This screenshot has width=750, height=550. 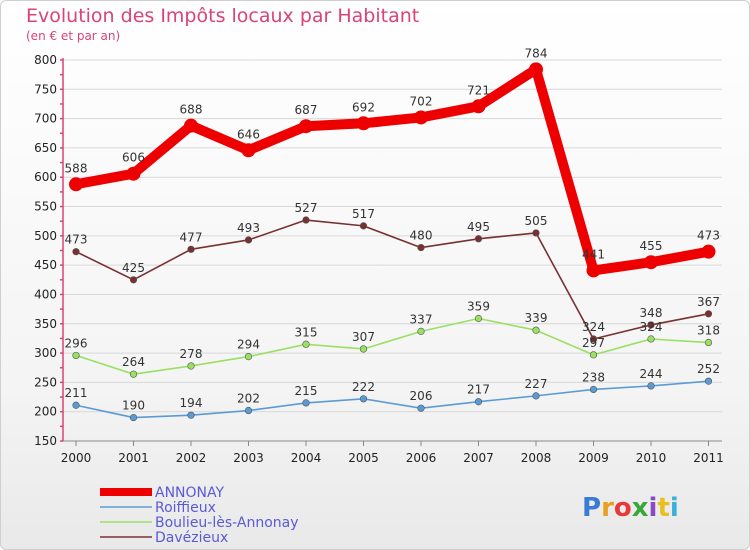 I want to click on data-label: 493, so click(x=248, y=228).